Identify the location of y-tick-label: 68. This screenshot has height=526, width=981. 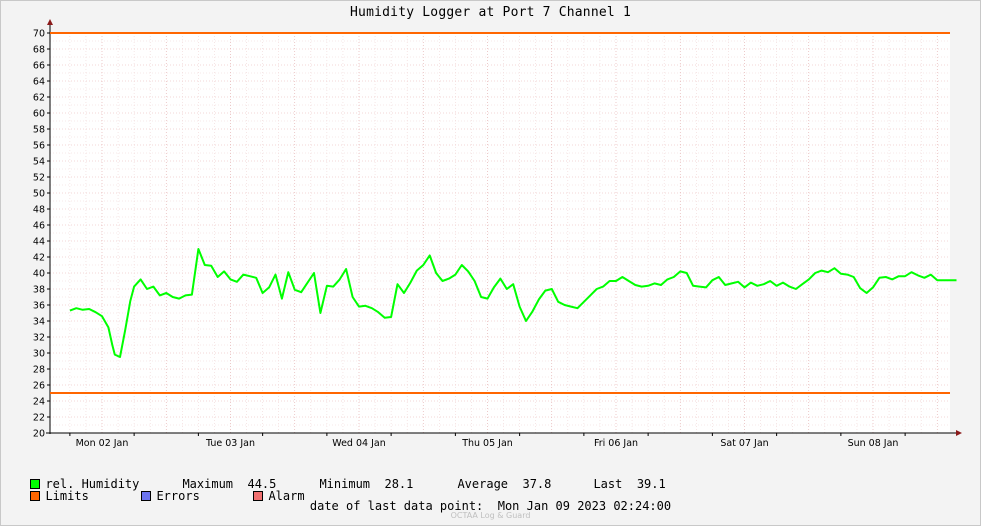
(39, 50).